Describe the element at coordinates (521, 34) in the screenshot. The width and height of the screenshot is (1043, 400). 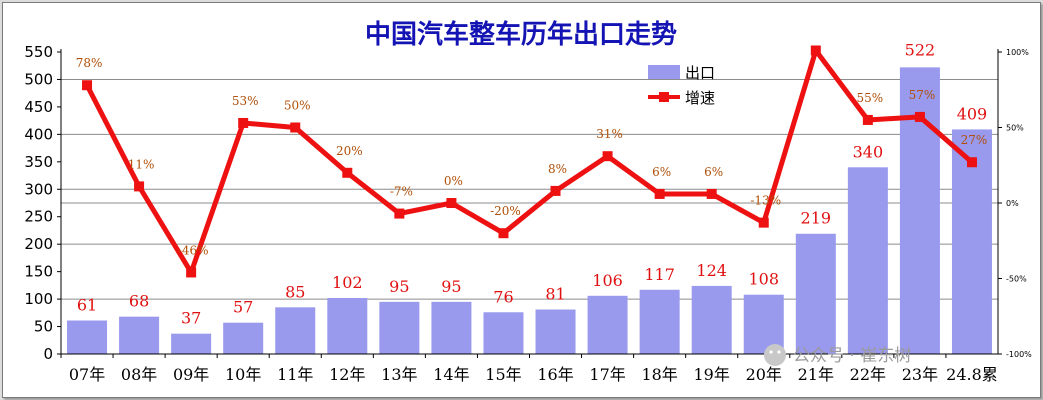
I see `chart-title: 中国汽车整车历年出口走势` at that location.